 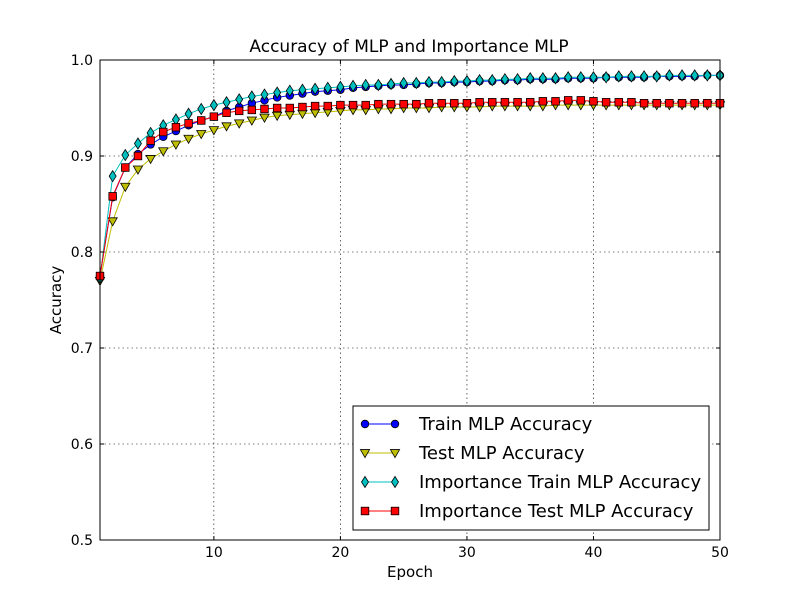 What do you see at coordinates (82, 541) in the screenshot?
I see `y-tick-label: 0.5` at bounding box center [82, 541].